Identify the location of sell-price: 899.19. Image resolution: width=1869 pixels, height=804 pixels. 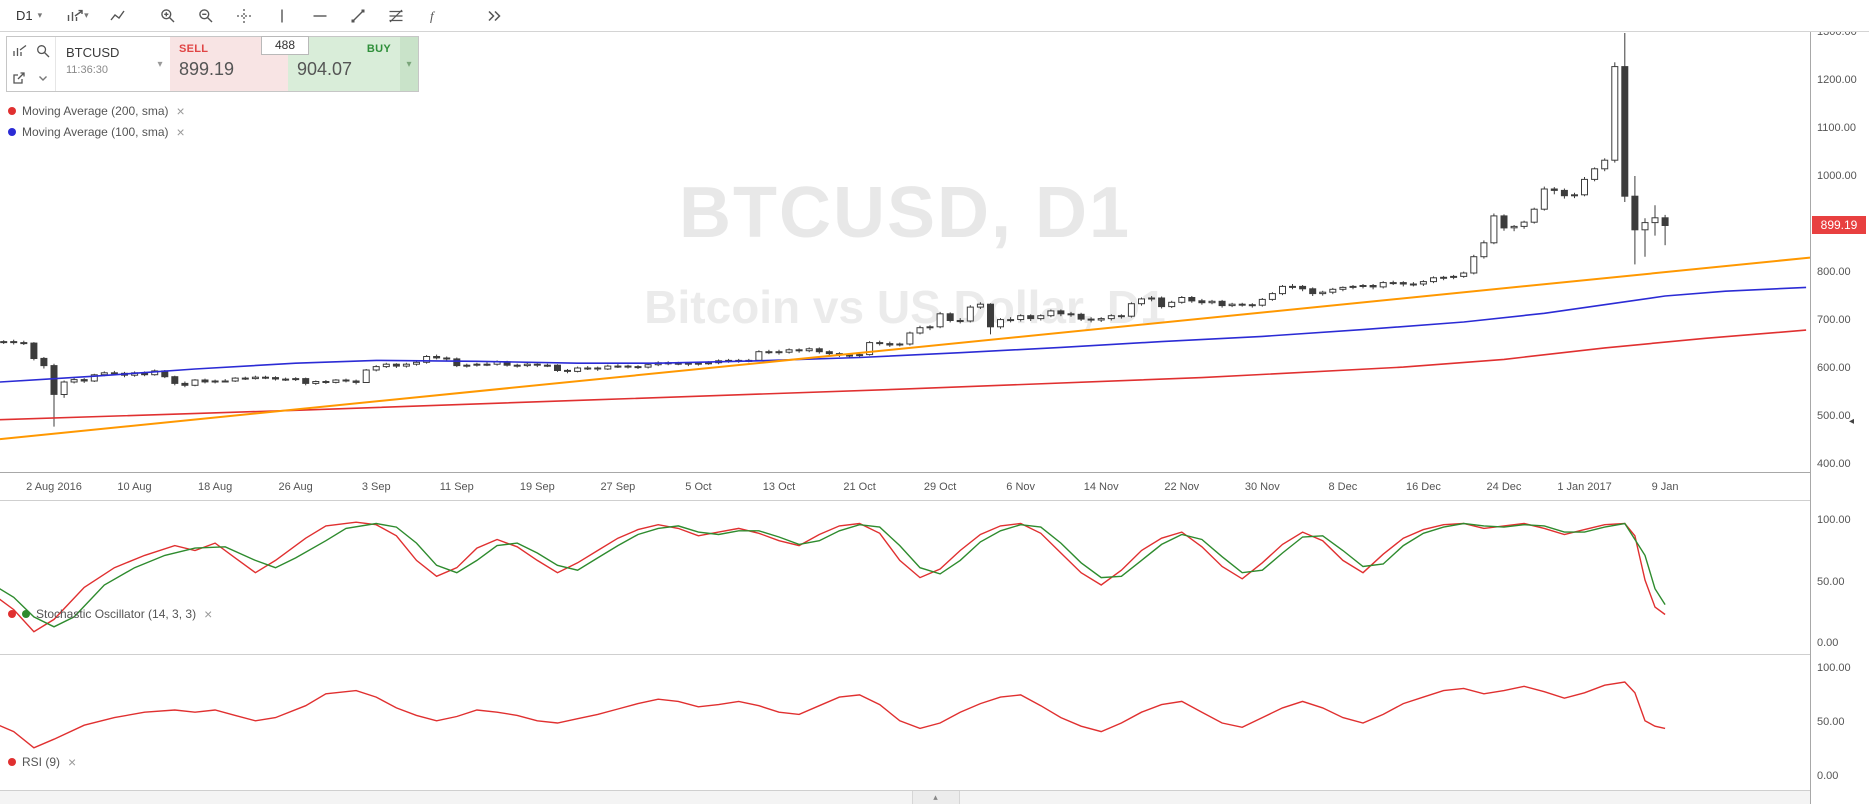
(207, 69).